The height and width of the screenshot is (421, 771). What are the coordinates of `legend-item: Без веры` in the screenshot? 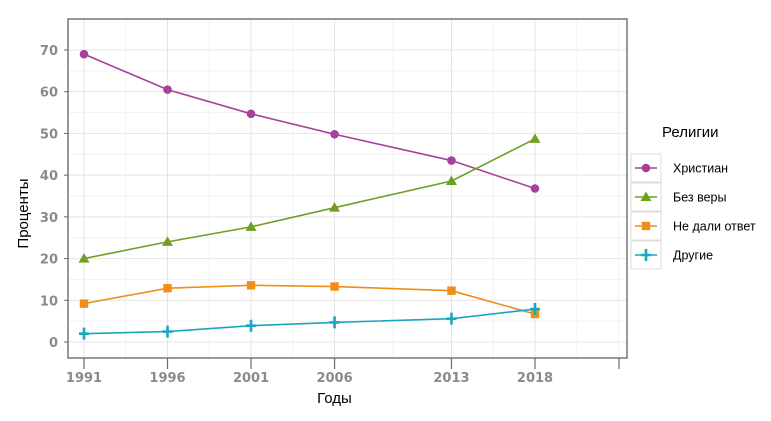 It's located at (678, 197).